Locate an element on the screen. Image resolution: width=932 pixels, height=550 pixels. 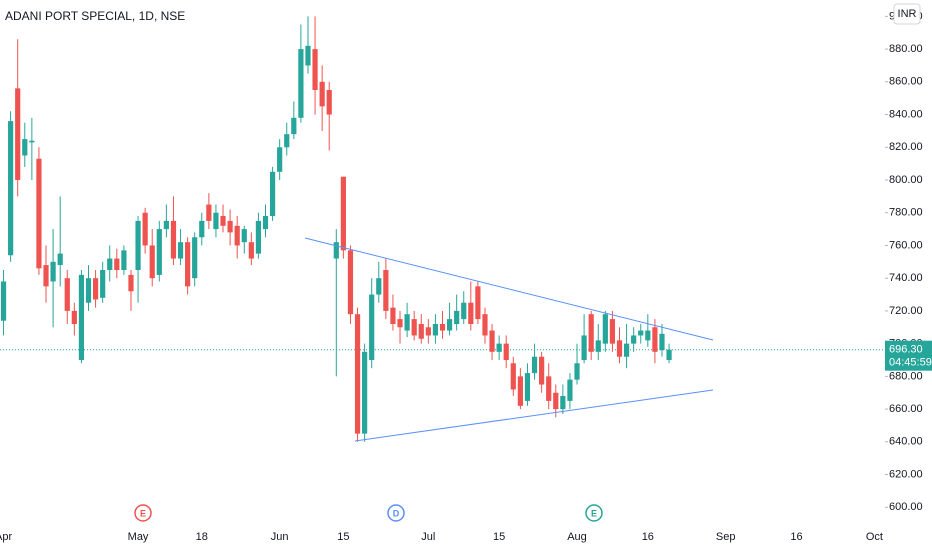
y-tick-label: 680.00 is located at coordinates (906, 376).